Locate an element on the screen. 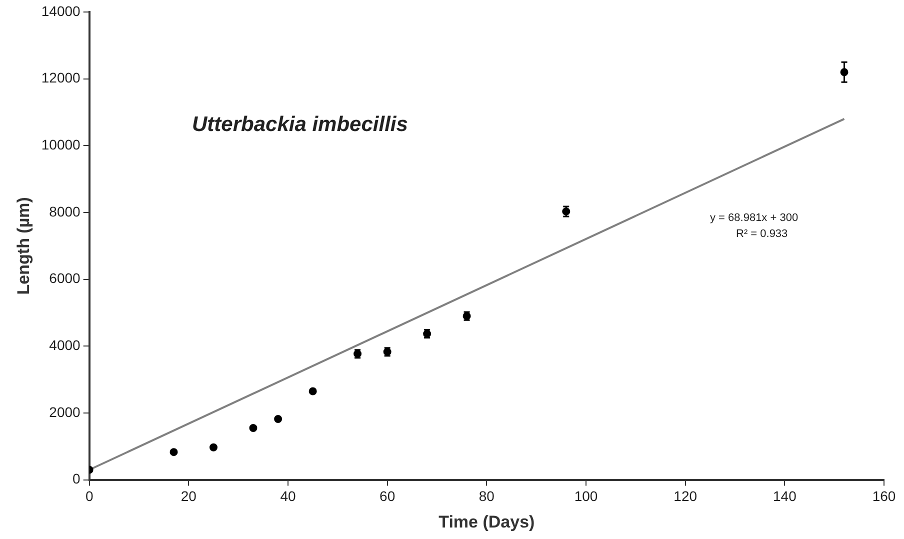  x-tick-label: 100 is located at coordinates (586, 496).